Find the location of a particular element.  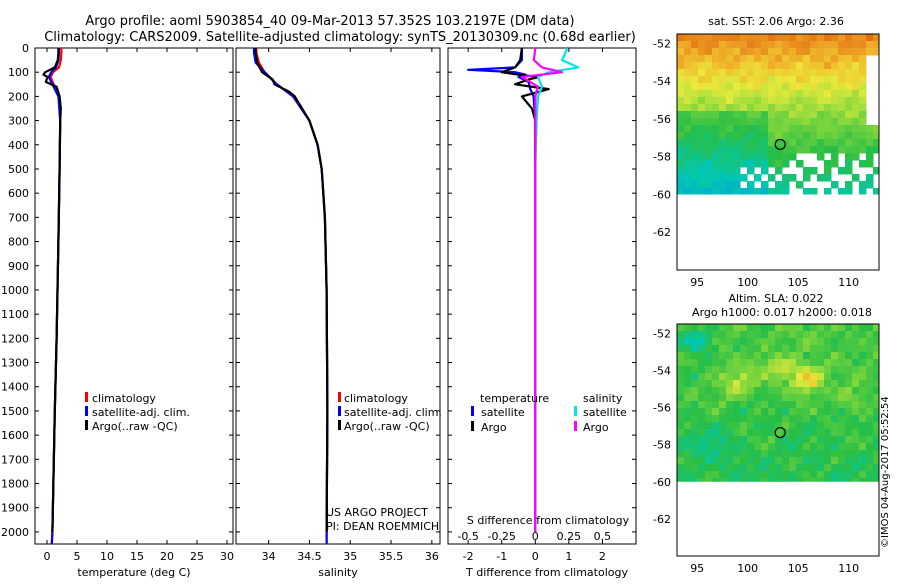

legend-label-temp-satellite: satellite is located at coordinates (503, 412).